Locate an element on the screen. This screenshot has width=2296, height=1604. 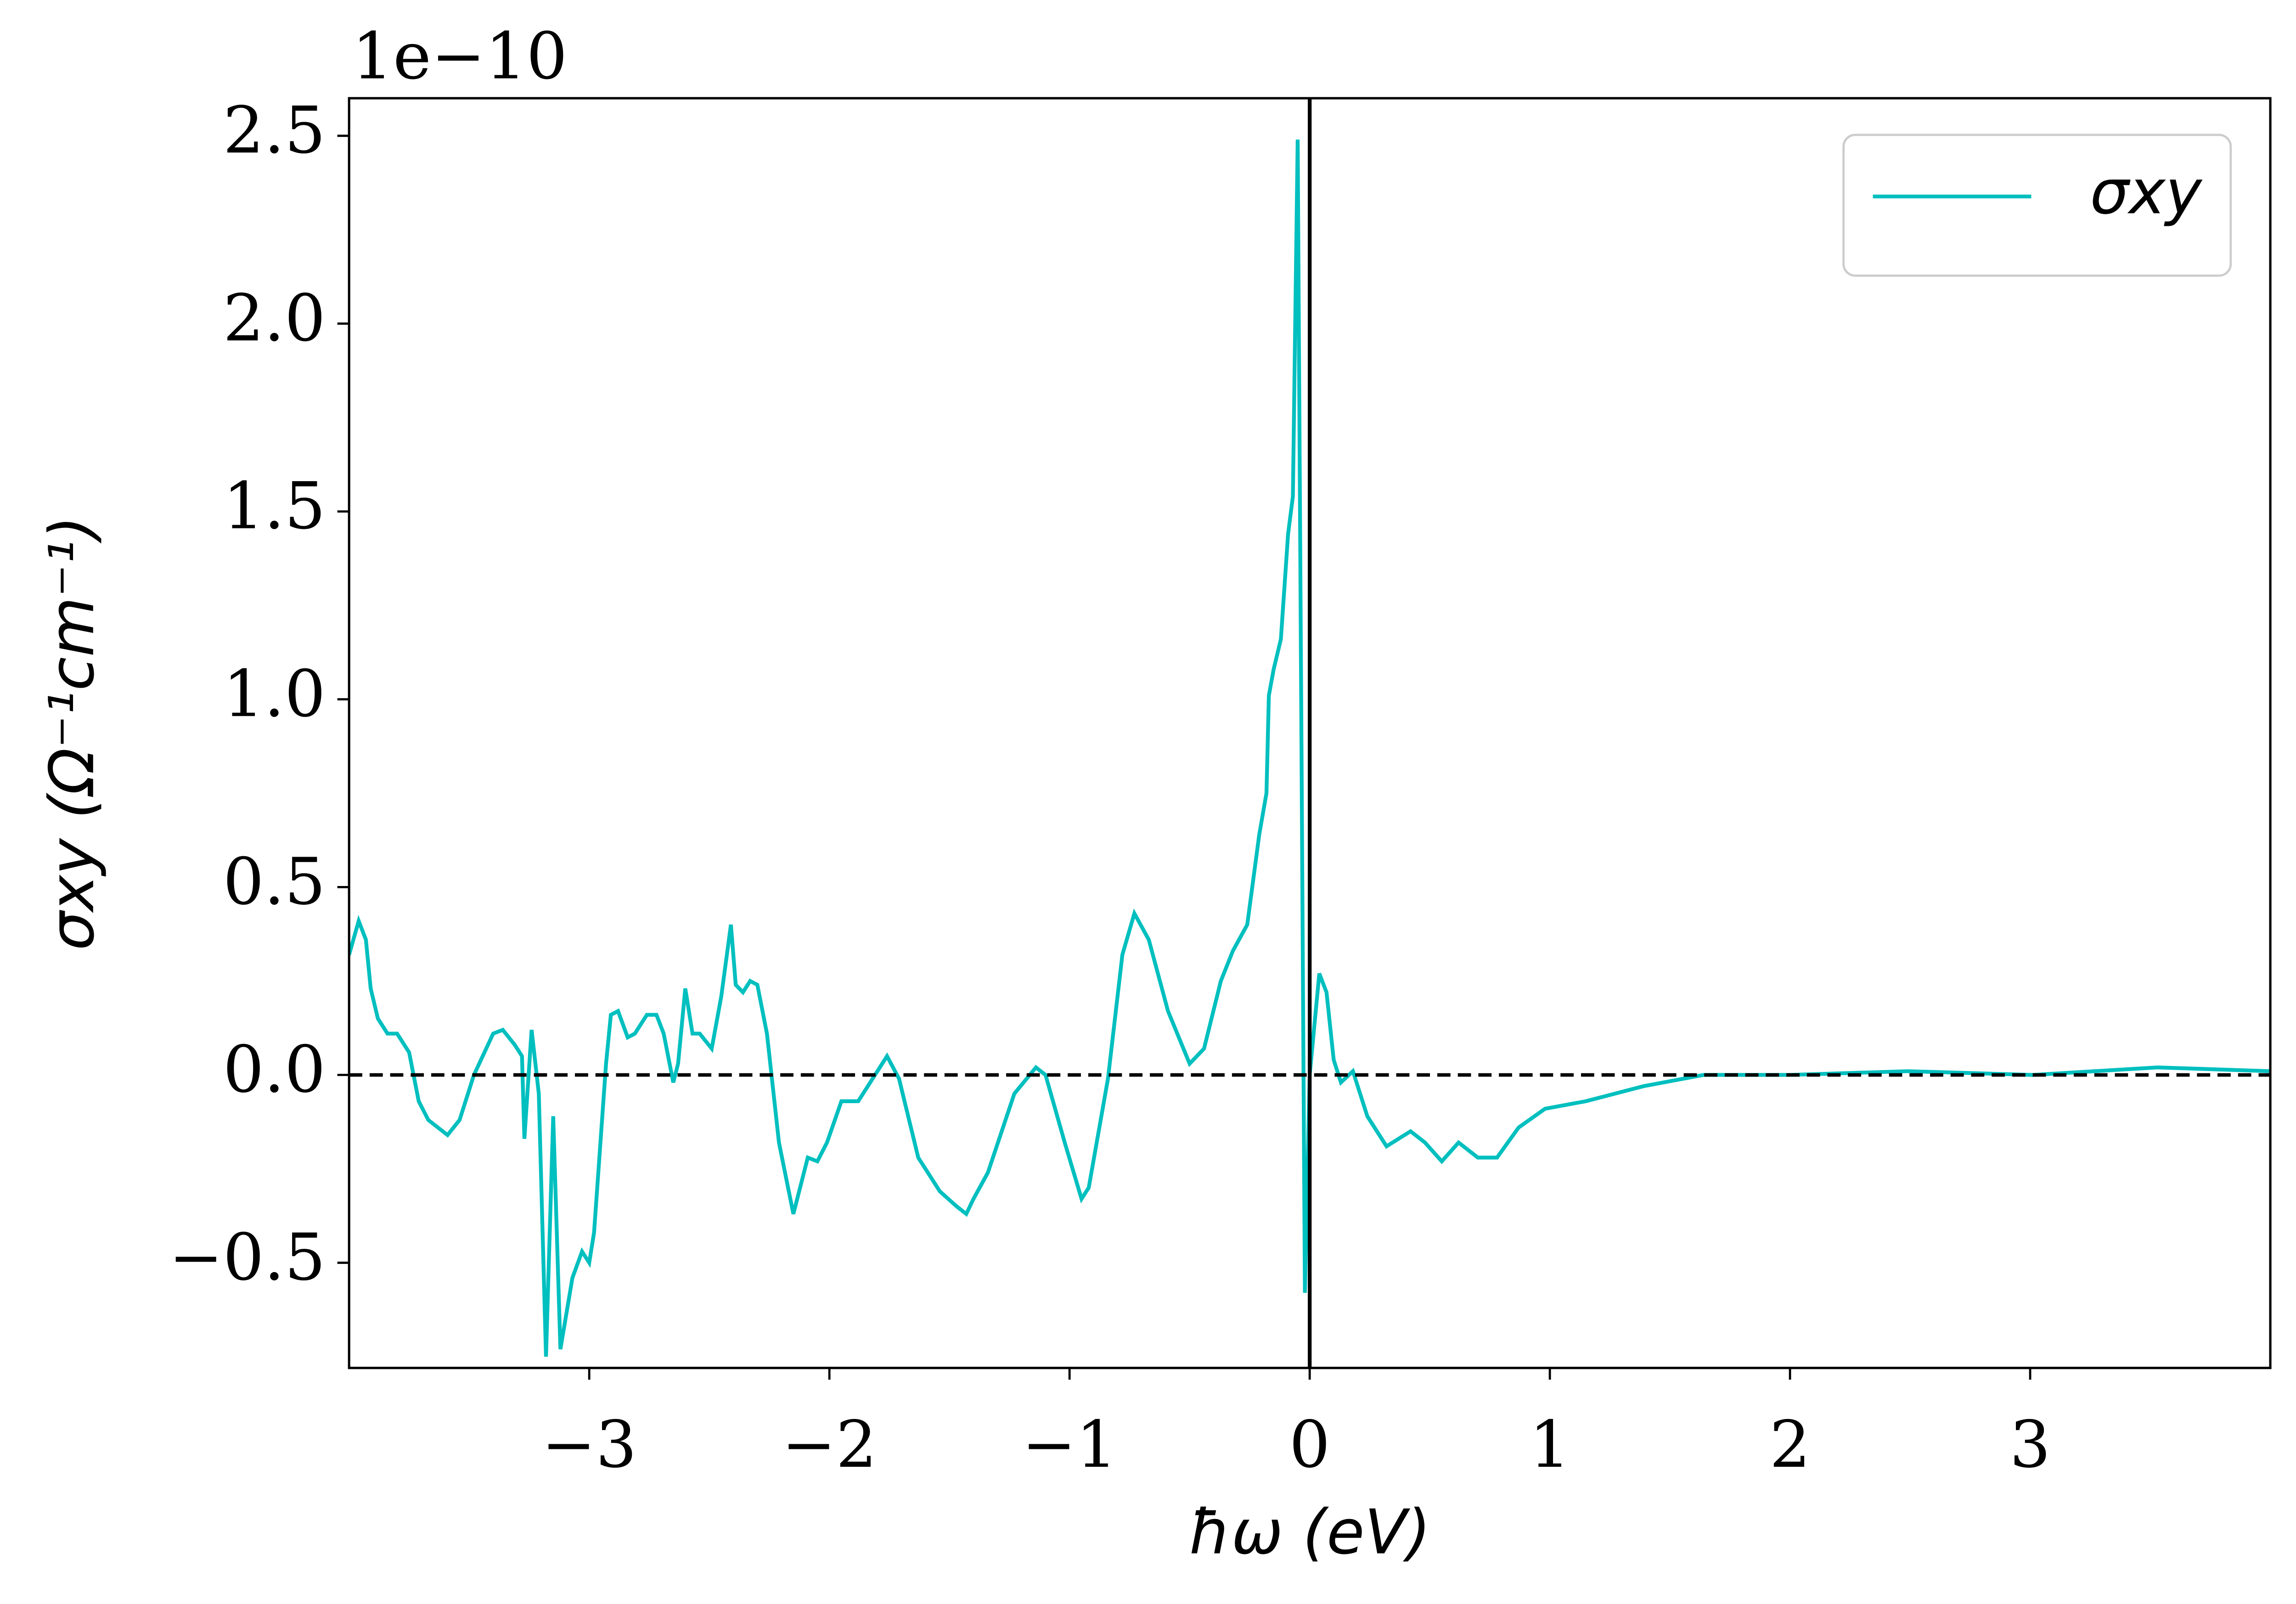
x-tick-label: −1 is located at coordinates (1069, 1445).